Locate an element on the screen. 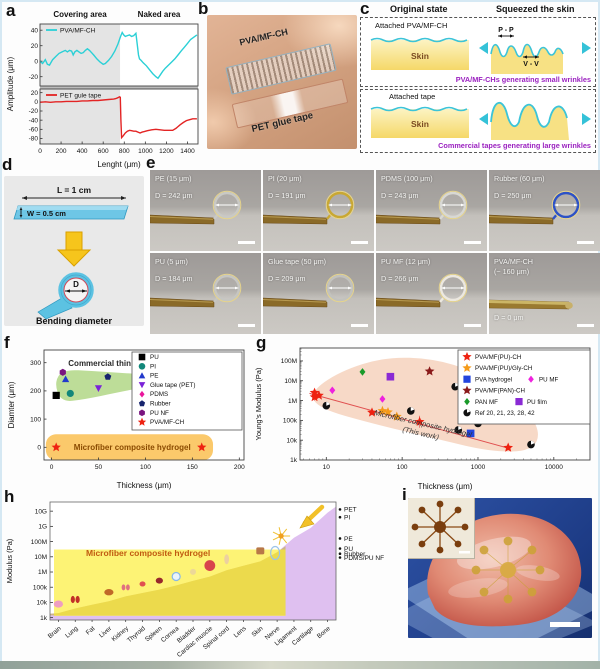 The width and height of the screenshot is (600, 669). heart-demo is located at coordinates (500, 570).